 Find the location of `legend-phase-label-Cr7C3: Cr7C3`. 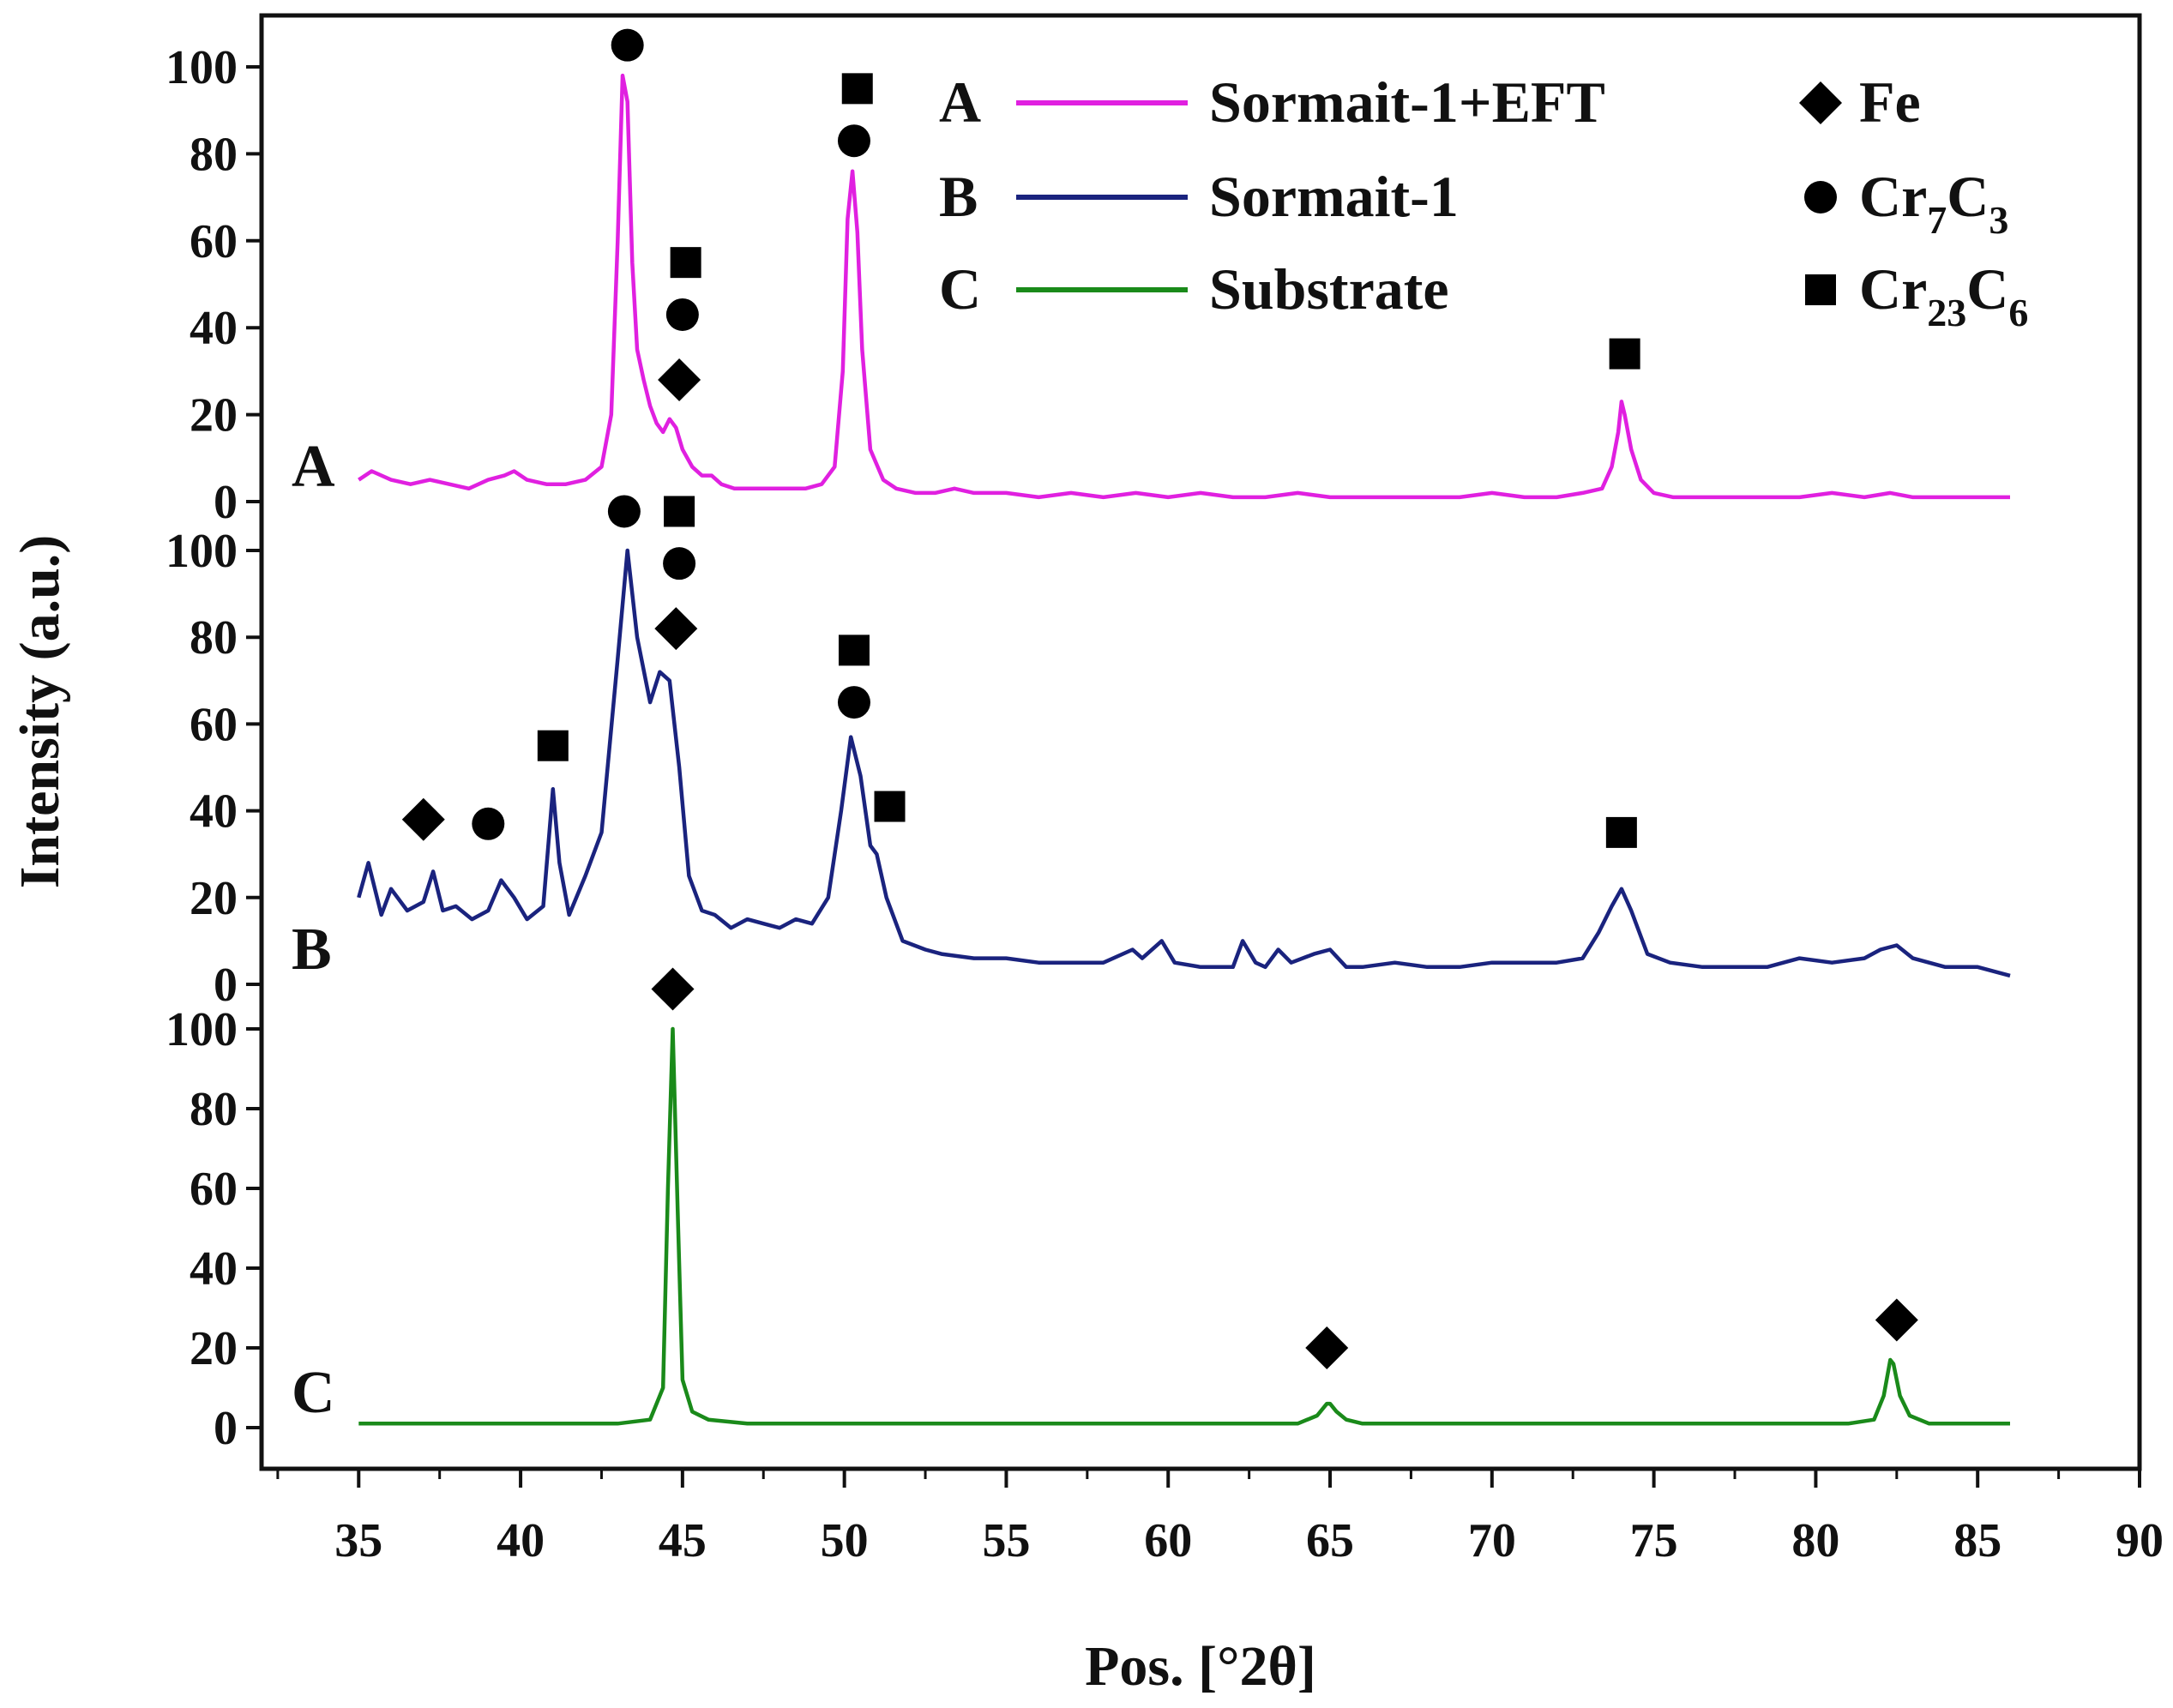

legend-phase-label-Cr7C3: Cr7C3 is located at coordinates (1933, 203).